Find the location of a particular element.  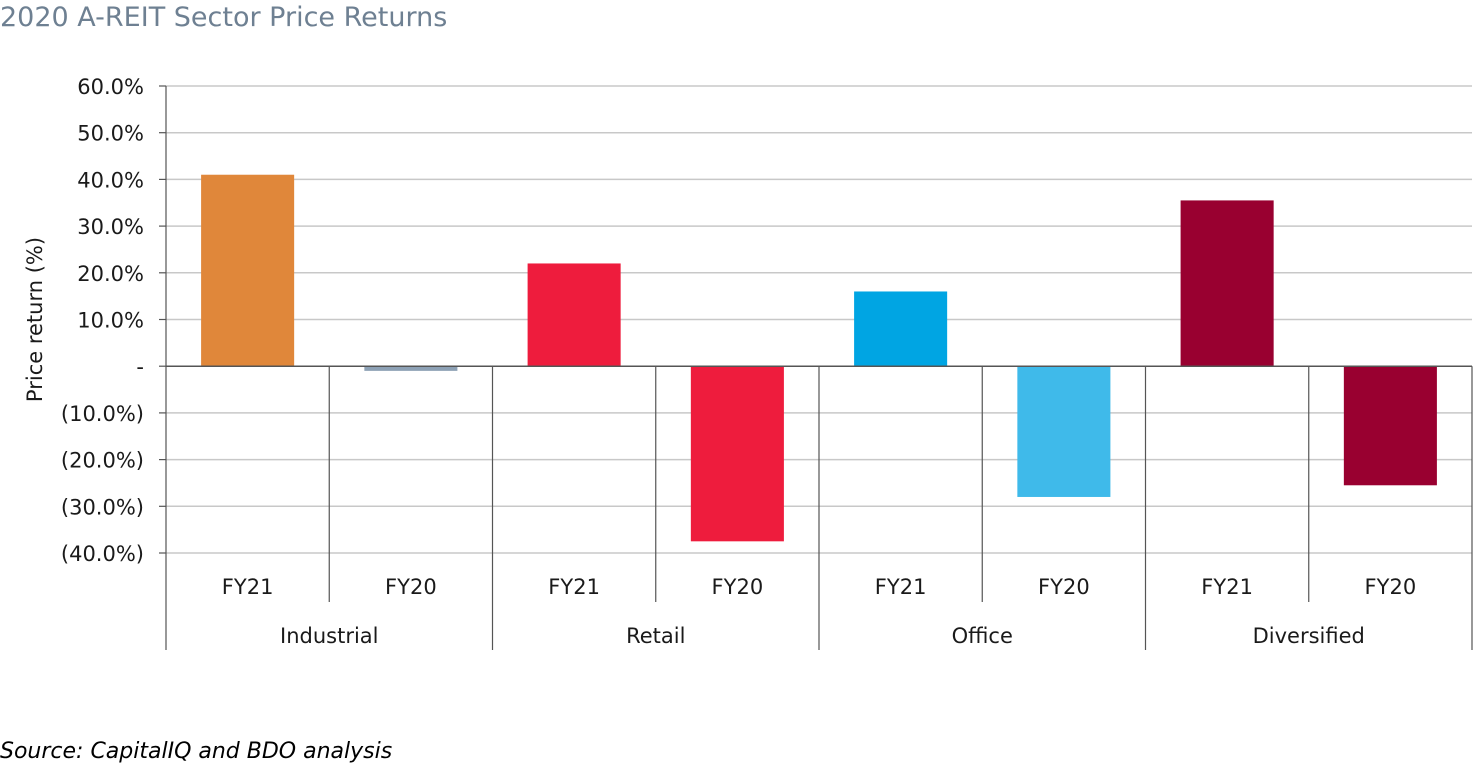

group-label: Retail is located at coordinates (655, 636).